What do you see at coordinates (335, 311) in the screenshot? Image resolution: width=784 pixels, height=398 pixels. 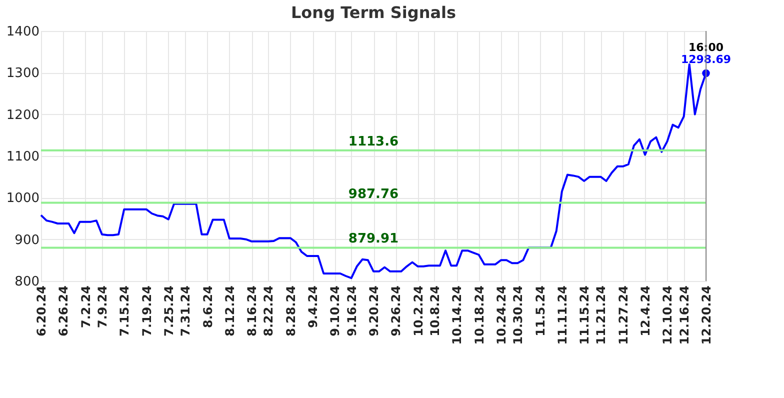 I see `x-tick-label: 9.10.24` at bounding box center [335, 311].